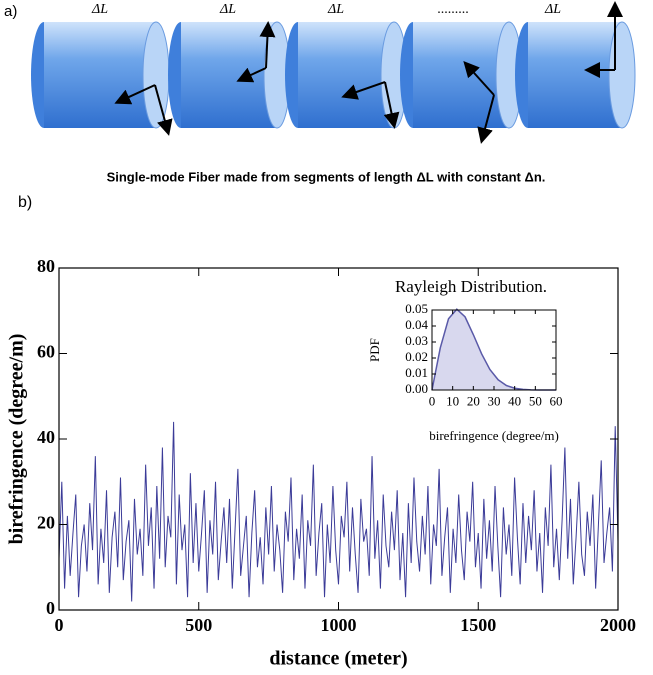 The height and width of the screenshot is (675, 653). I want to click on x-axis-label: birefringence (degree/m), so click(494, 435).